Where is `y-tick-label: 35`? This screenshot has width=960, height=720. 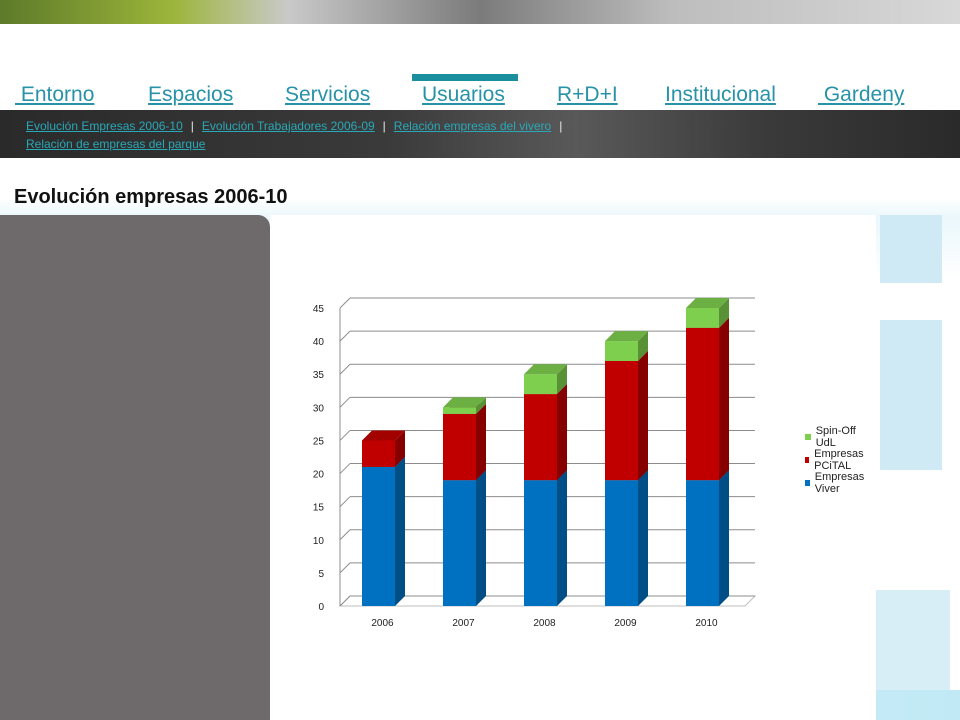
y-tick-label: 35 is located at coordinates (319, 375).